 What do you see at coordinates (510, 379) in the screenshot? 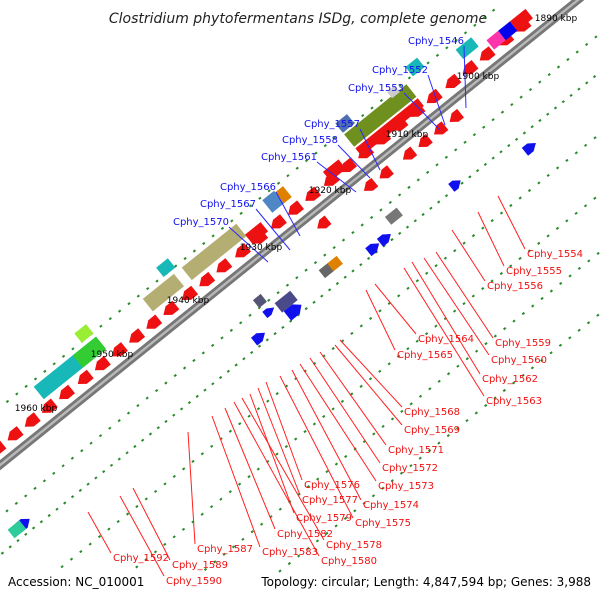
I see `gene-label: Cphy_1562` at bounding box center [510, 379].